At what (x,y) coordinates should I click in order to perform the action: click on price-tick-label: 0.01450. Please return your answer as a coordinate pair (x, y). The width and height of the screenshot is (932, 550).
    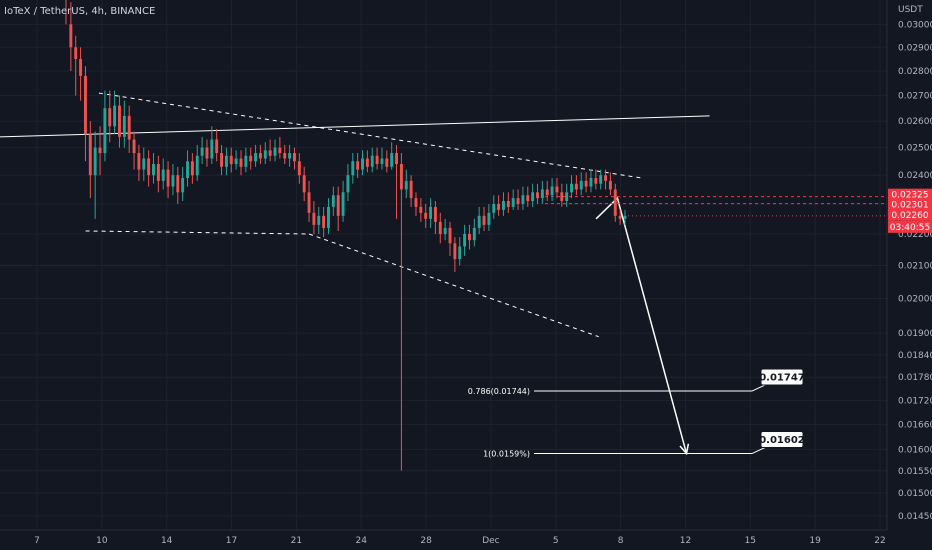
    Looking at the image, I should click on (915, 517).